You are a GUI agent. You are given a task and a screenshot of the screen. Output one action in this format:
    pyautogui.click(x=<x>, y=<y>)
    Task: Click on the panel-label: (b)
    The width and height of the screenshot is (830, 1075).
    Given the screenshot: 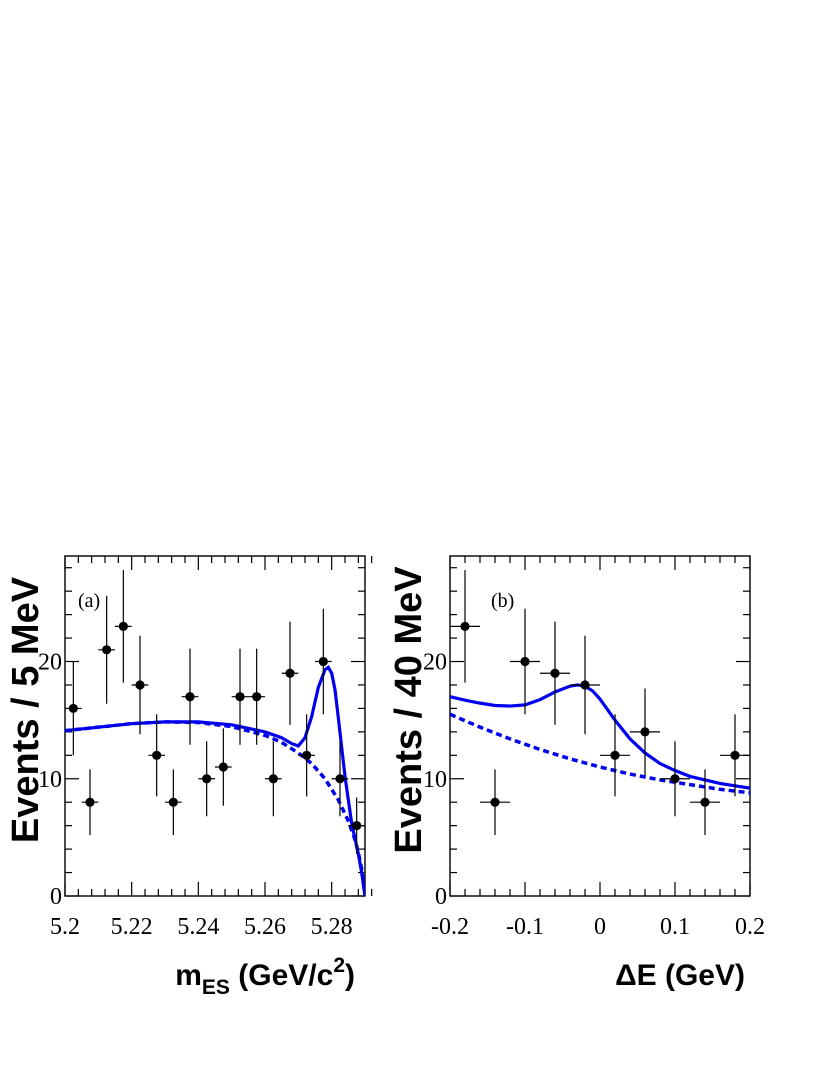 What is the action you would take?
    pyautogui.click(x=502, y=601)
    